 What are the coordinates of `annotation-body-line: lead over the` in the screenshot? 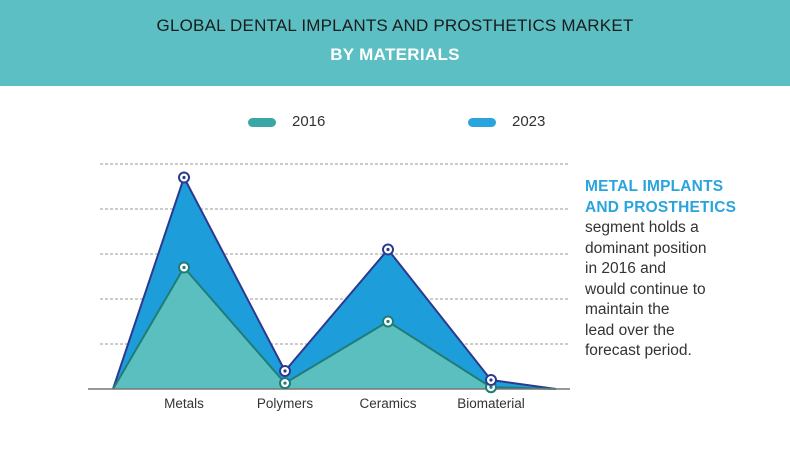 It's located at (630, 330).